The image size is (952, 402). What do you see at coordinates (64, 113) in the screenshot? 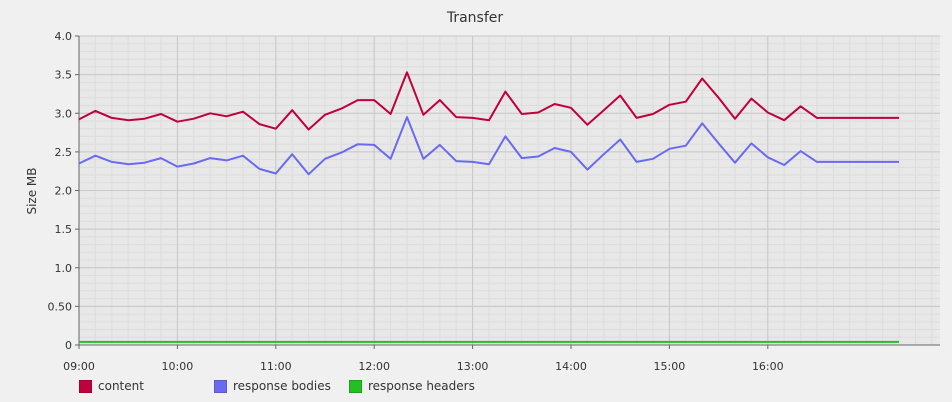
I see `y-tick-label: 3.0` at bounding box center [64, 113].